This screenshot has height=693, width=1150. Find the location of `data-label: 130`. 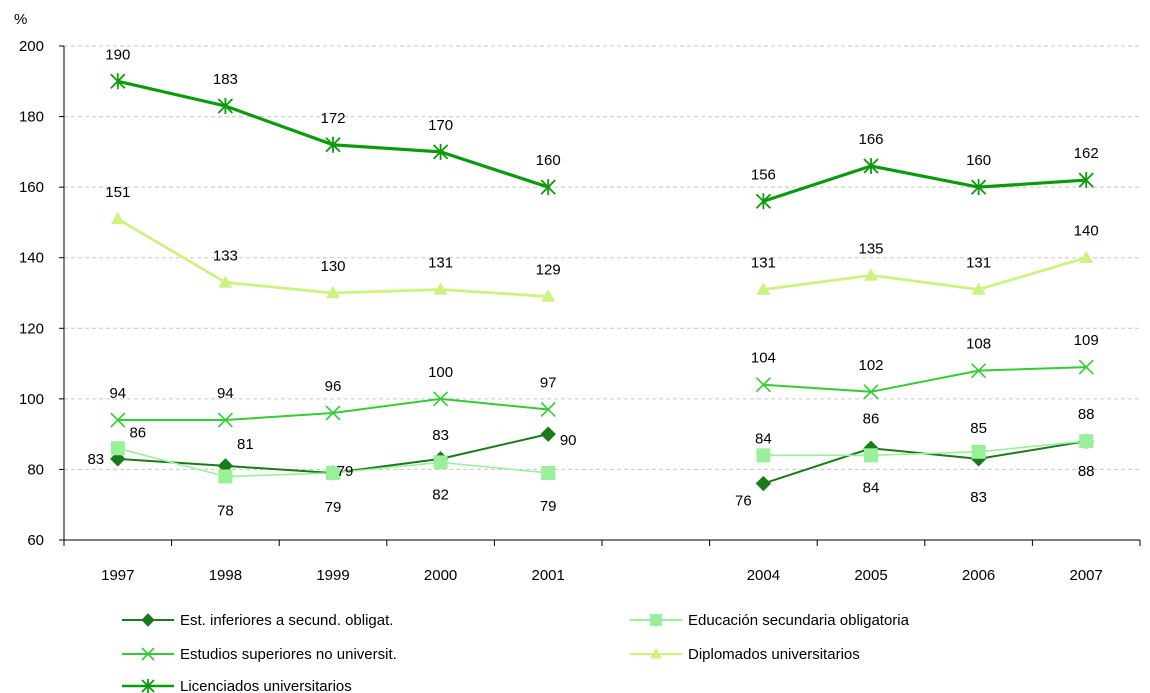

data-label: 130 is located at coordinates (332, 266).